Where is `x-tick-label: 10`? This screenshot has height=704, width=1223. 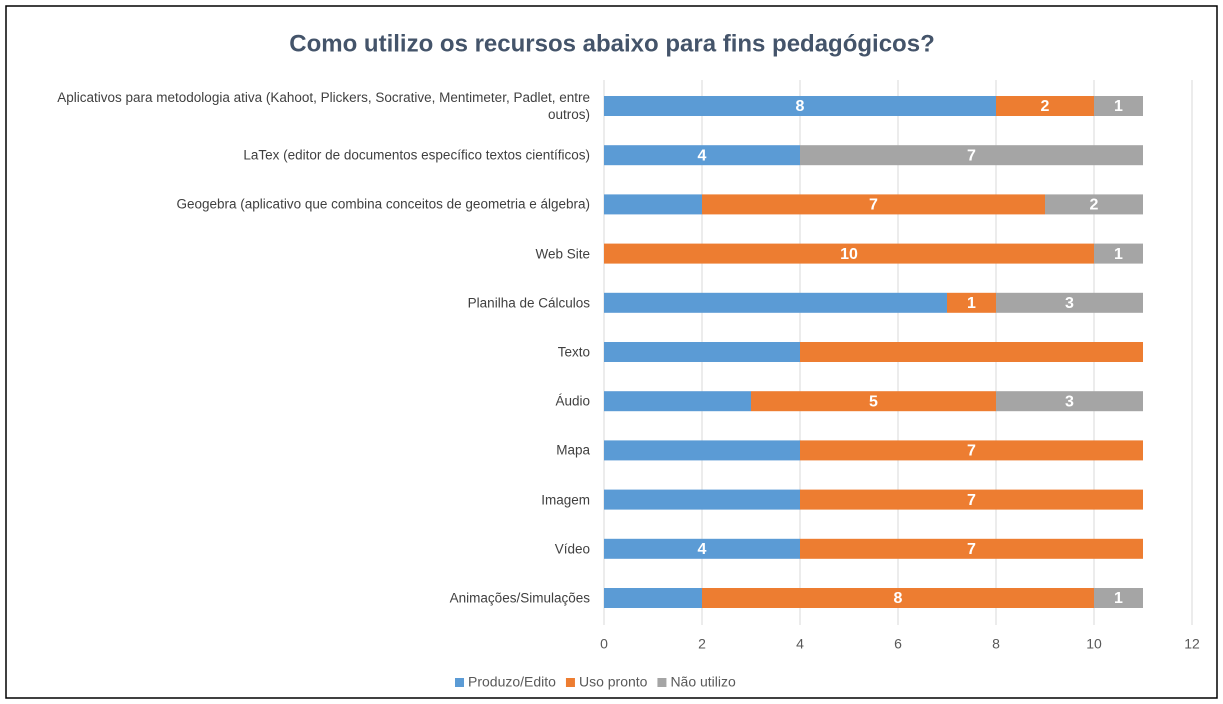
x-tick-label: 10 is located at coordinates (1094, 644).